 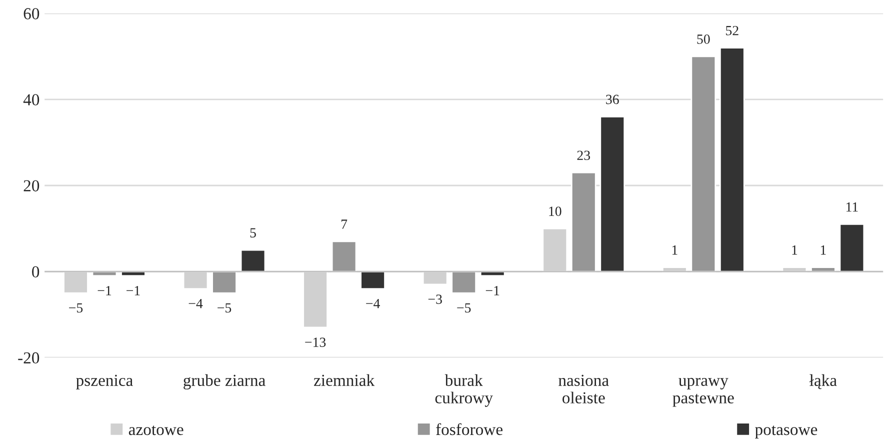 What do you see at coordinates (703, 392) in the screenshot?
I see `x-tick-label: uprawy pastewne` at bounding box center [703, 392].